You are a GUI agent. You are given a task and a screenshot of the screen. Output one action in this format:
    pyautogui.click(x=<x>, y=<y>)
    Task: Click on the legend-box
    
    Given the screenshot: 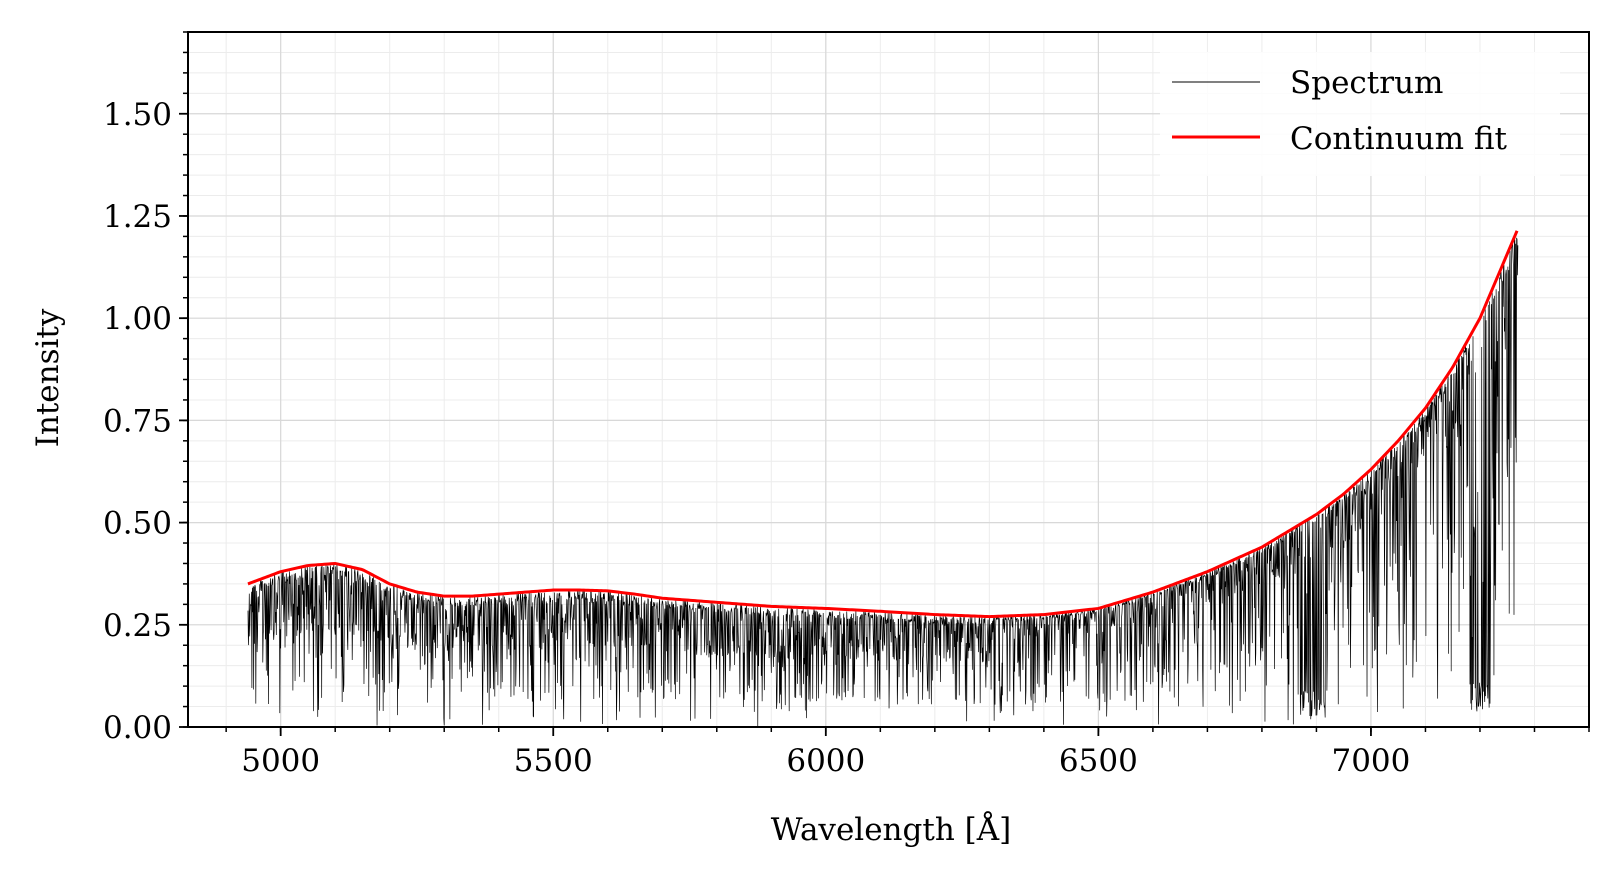 What is the action you would take?
    pyautogui.click(x=1360, y=114)
    